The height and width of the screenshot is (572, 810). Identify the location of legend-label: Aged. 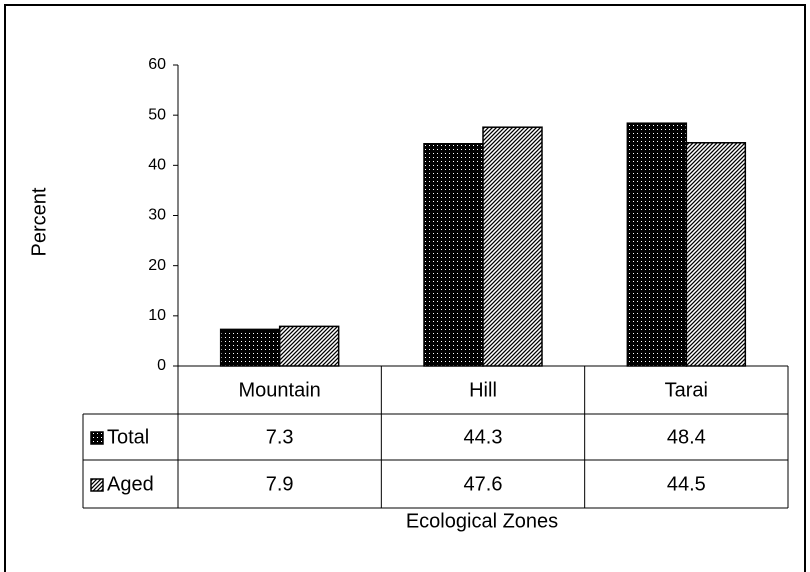
(130, 484).